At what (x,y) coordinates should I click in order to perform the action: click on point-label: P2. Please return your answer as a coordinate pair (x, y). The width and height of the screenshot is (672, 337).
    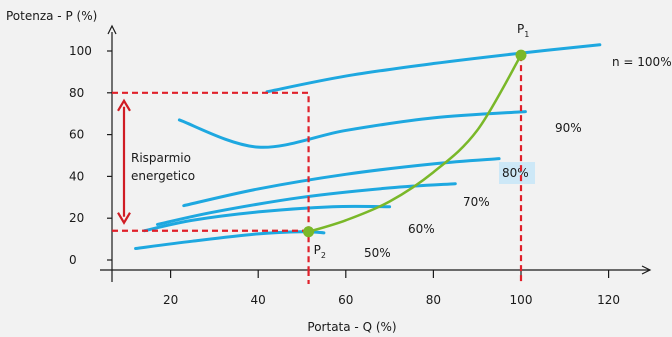
    Looking at the image, I should click on (320, 251).